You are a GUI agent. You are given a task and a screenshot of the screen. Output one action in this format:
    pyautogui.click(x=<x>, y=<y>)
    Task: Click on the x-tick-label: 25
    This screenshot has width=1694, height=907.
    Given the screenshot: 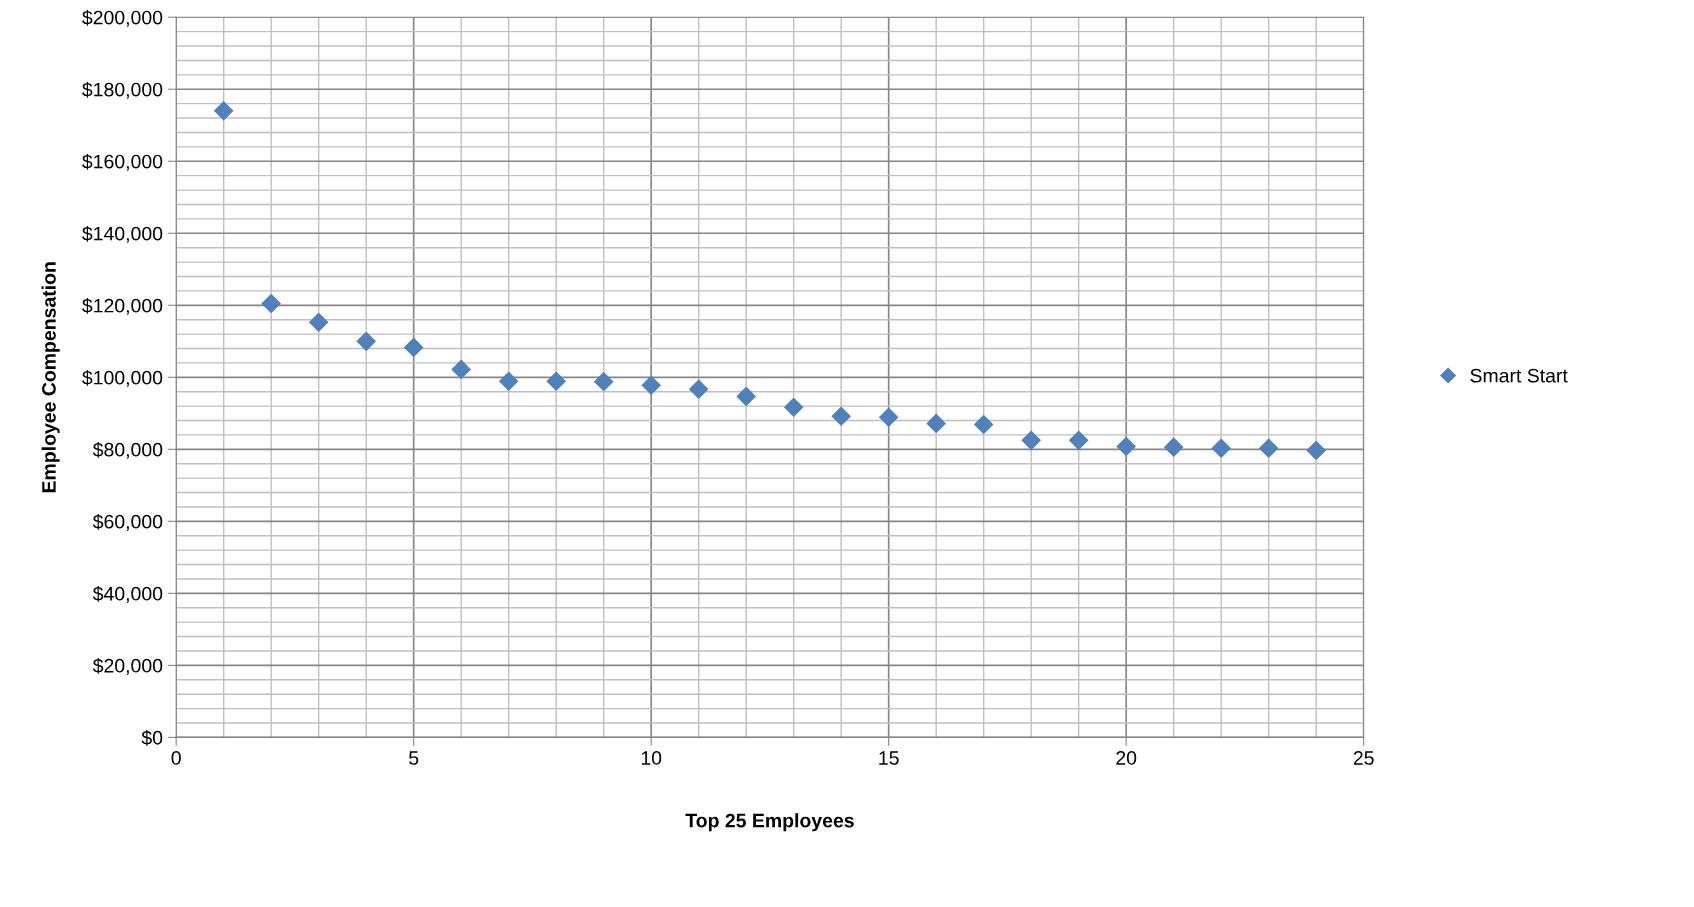 What is the action you would take?
    pyautogui.click(x=1363, y=758)
    